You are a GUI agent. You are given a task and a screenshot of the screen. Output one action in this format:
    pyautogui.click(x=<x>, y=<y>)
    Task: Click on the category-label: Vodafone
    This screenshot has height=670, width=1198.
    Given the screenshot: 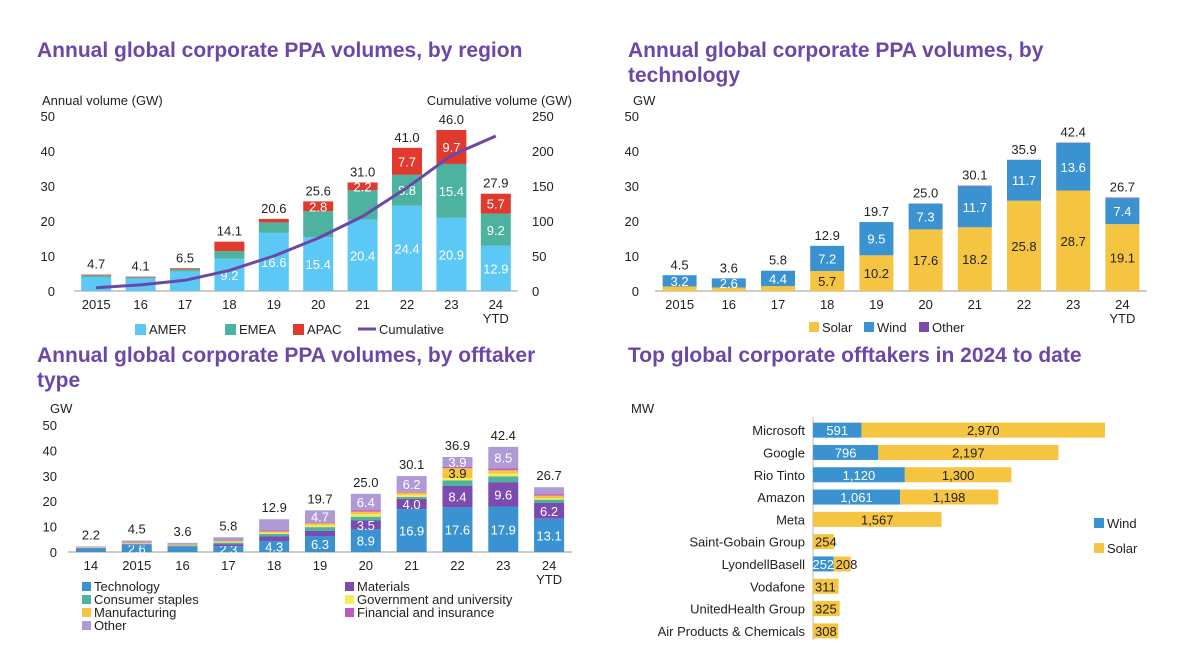 What is the action you would take?
    pyautogui.click(x=777, y=586)
    